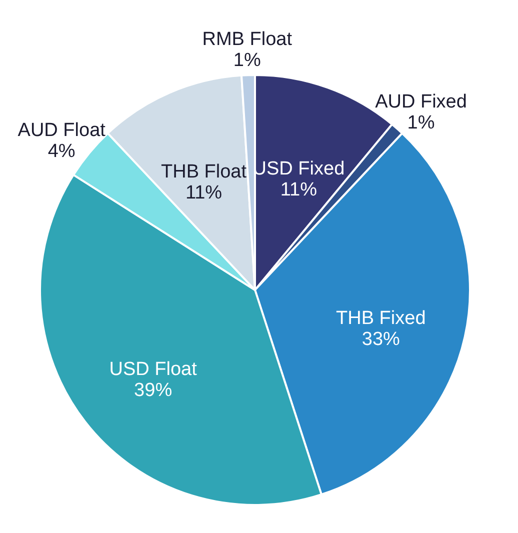 Image resolution: width=518 pixels, height=533 pixels. What do you see at coordinates (247, 39) in the screenshot?
I see `slice-label: RMB Float` at bounding box center [247, 39].